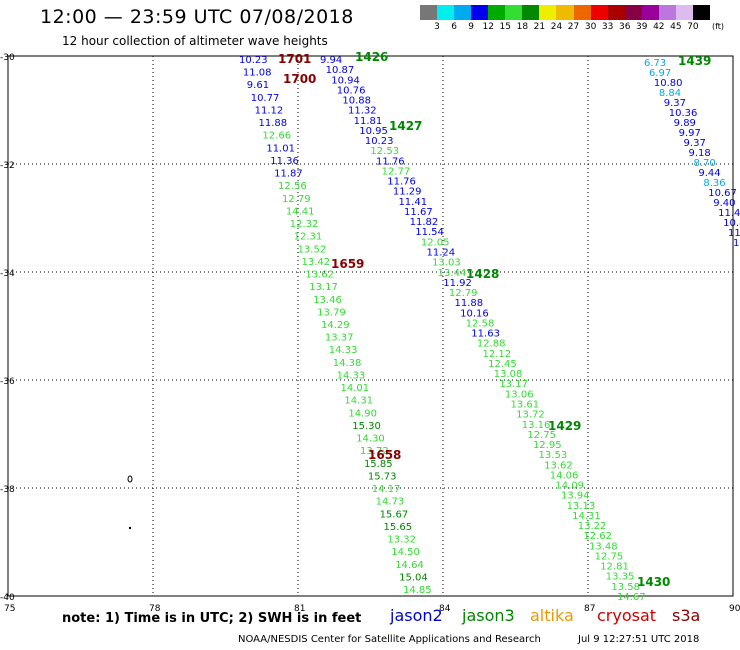 Image resolution: width=740 pixels, height=650 pixels. What do you see at coordinates (639, 639) in the screenshot?
I see `generated-timestamp: Jul 9 12:27:51 UTC 2018` at bounding box center [639, 639].